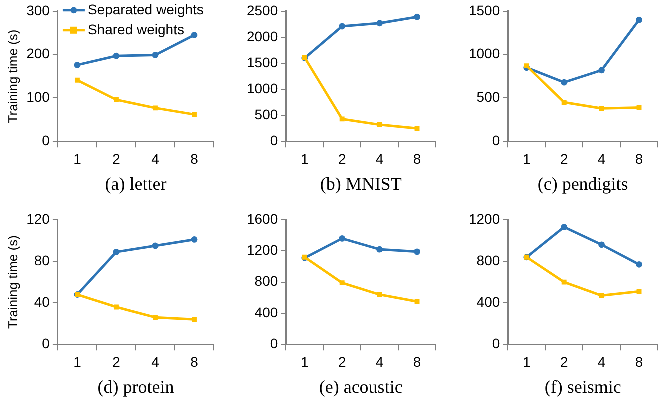  Describe the element at coordinates (262, 10) in the screenshot. I see `y-tick-label: 2500` at that location.